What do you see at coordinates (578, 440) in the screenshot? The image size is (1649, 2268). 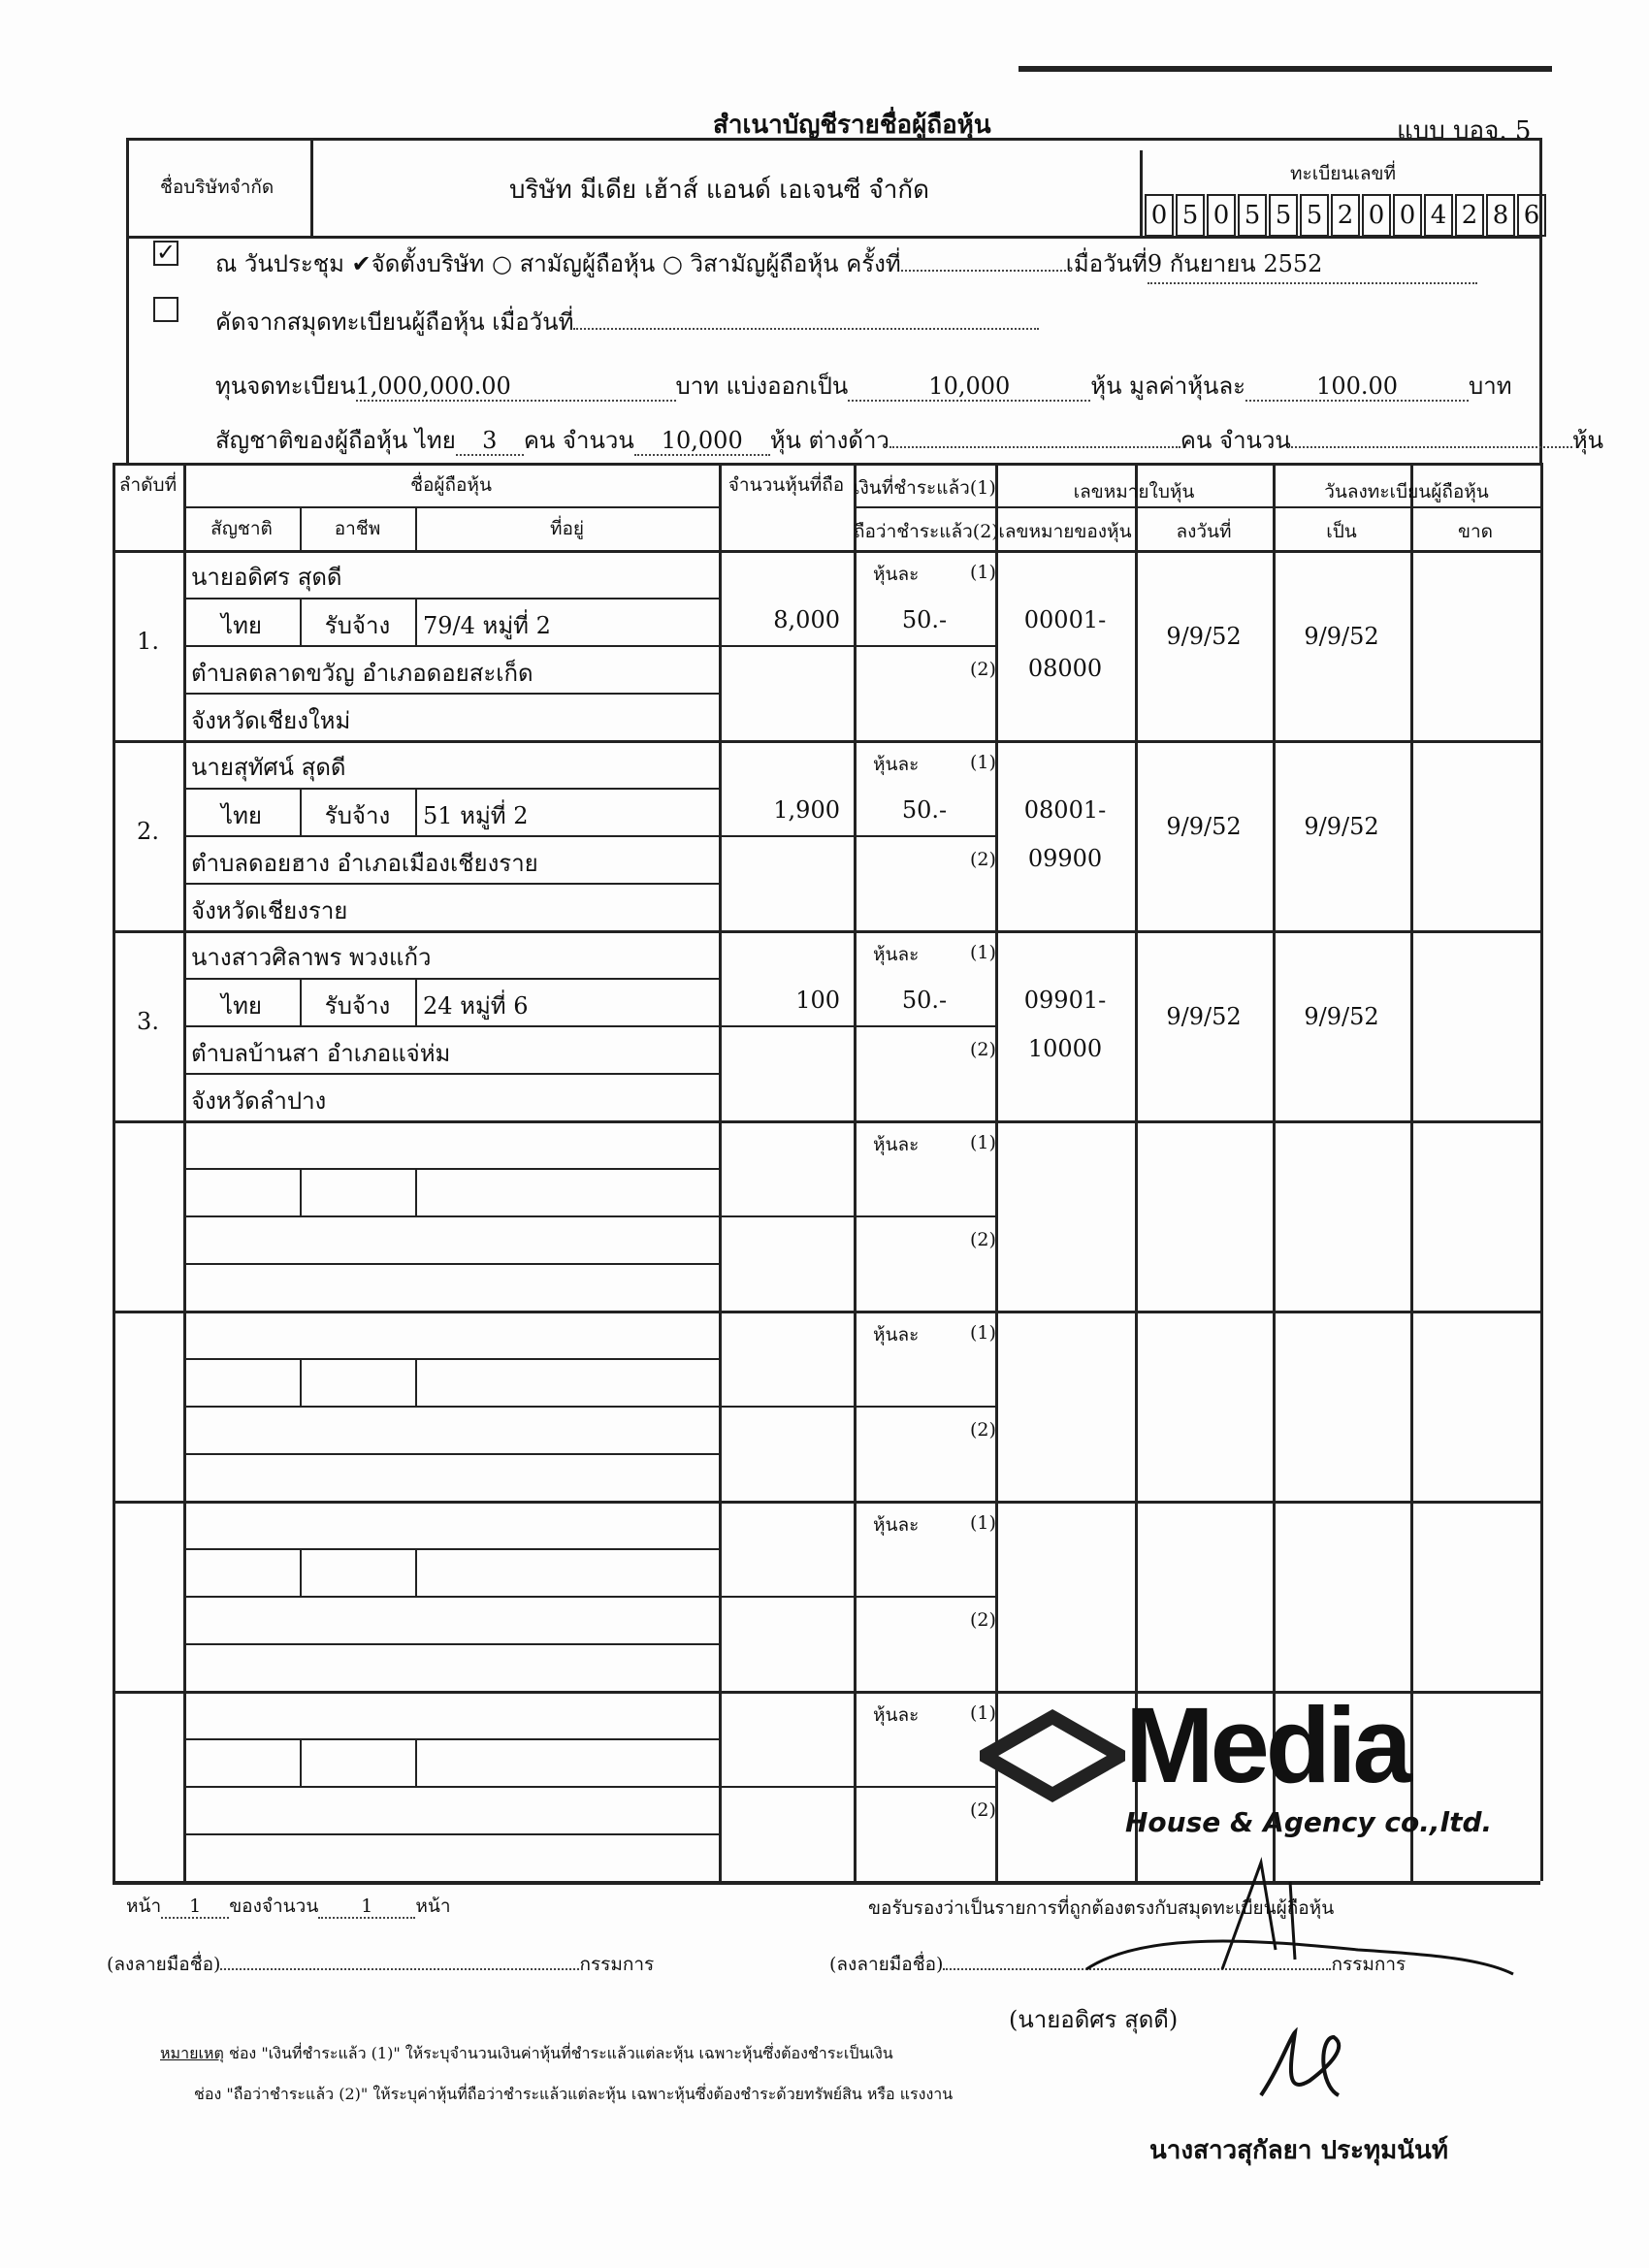 I see `nat-person: คน จำนวน` at bounding box center [578, 440].